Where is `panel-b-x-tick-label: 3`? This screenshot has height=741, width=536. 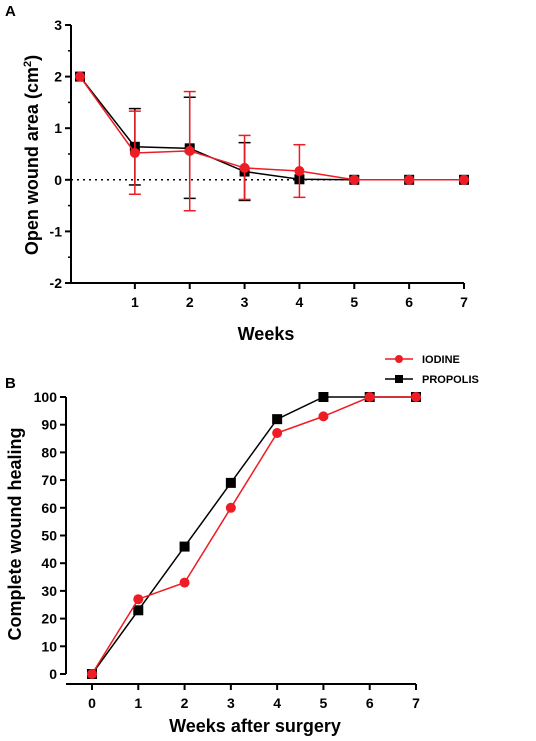
panel-b-x-tick-label: 3 is located at coordinates (231, 703).